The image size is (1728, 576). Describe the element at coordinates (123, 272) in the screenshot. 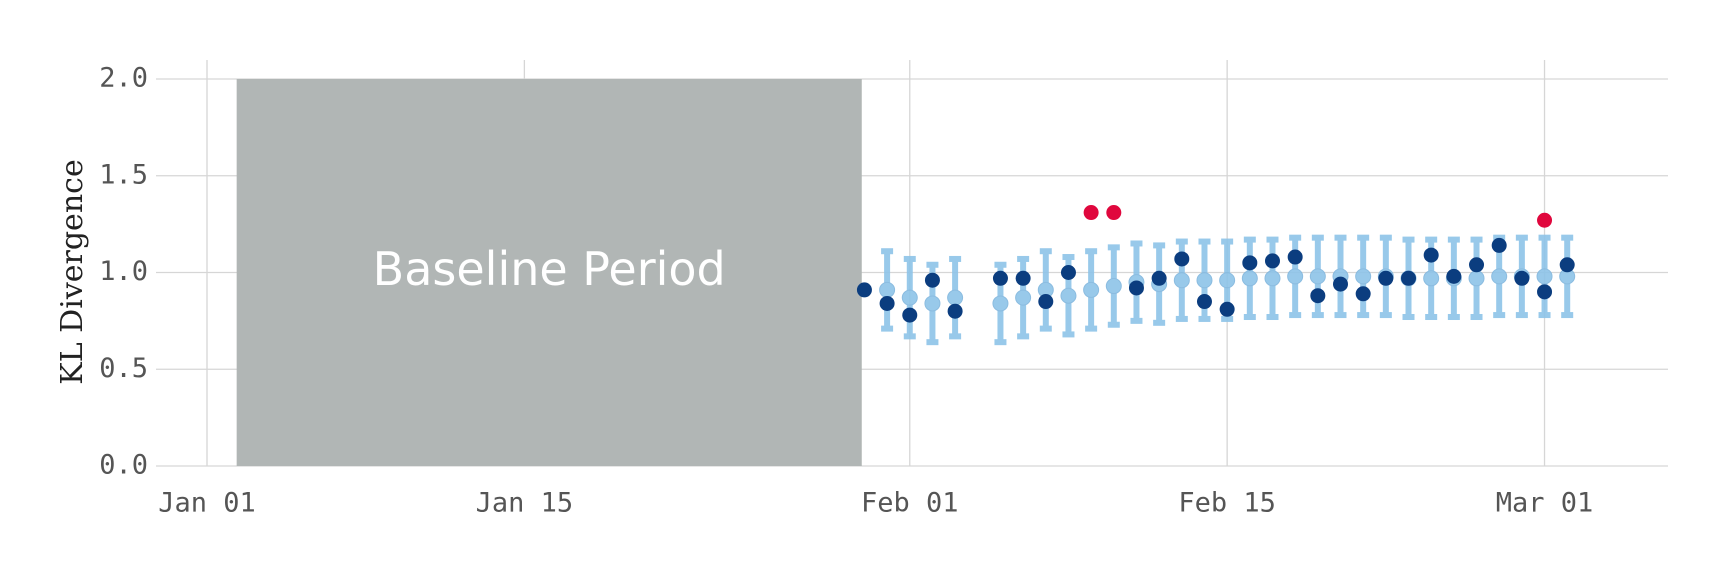

I see `y-tick-labels: 0.0 0.5 1.0 1.5 2.0` at that location.